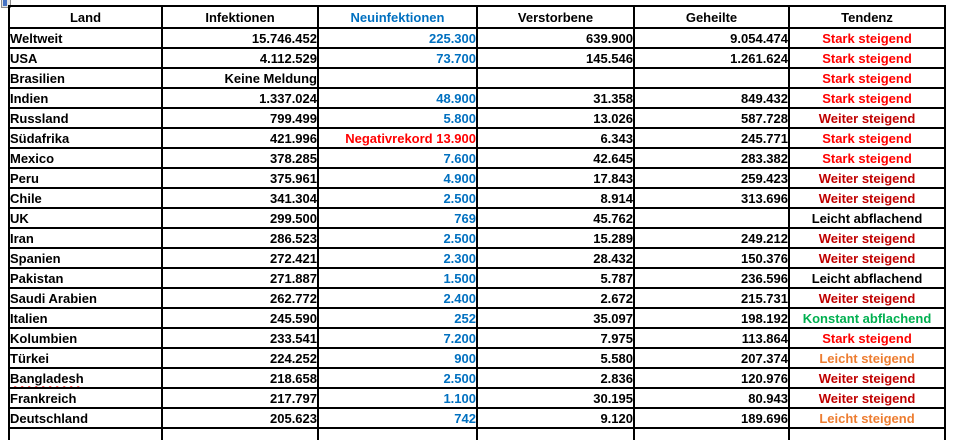 This screenshot has height=440, width=976. What do you see at coordinates (85, 278) in the screenshot?
I see `cell-land: Pakistan` at bounding box center [85, 278].